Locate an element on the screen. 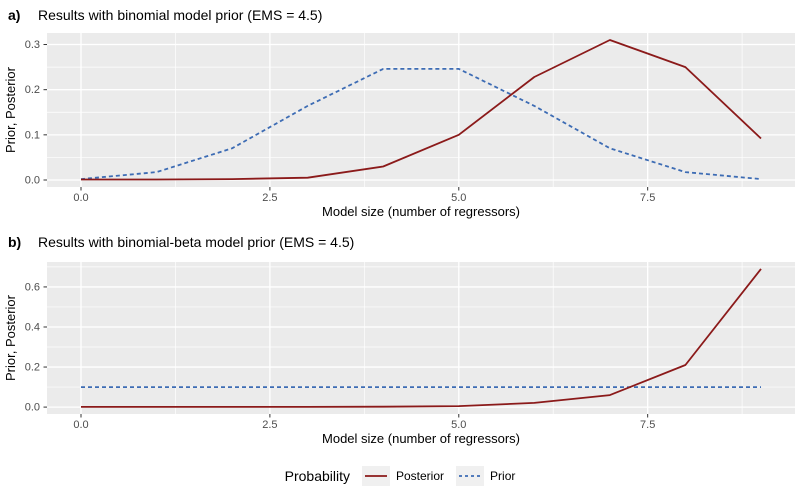  svg-text: 0.3 is located at coordinates (32, 45).